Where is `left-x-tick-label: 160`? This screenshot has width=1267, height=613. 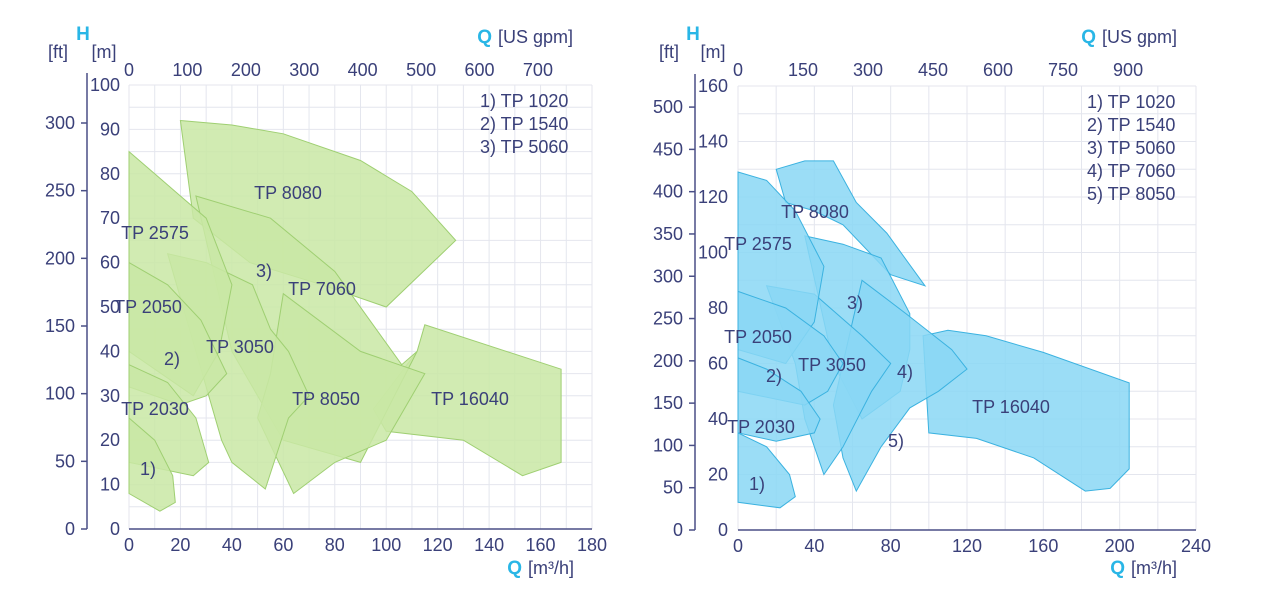 left-x-tick-label: 160 is located at coordinates (541, 545).